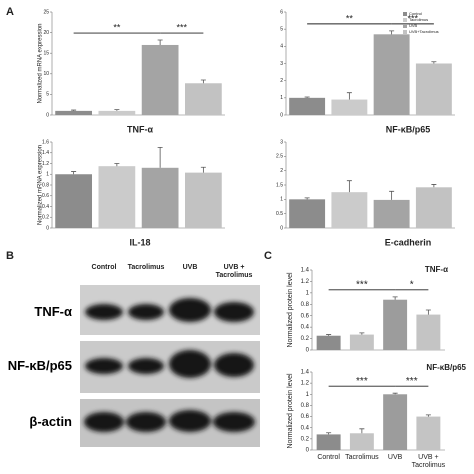 This screenshot has width=474, height=474. What do you see at coordinates (190, 267) in the screenshot?
I see `blot-column-label: UVB` at bounding box center [190, 267].